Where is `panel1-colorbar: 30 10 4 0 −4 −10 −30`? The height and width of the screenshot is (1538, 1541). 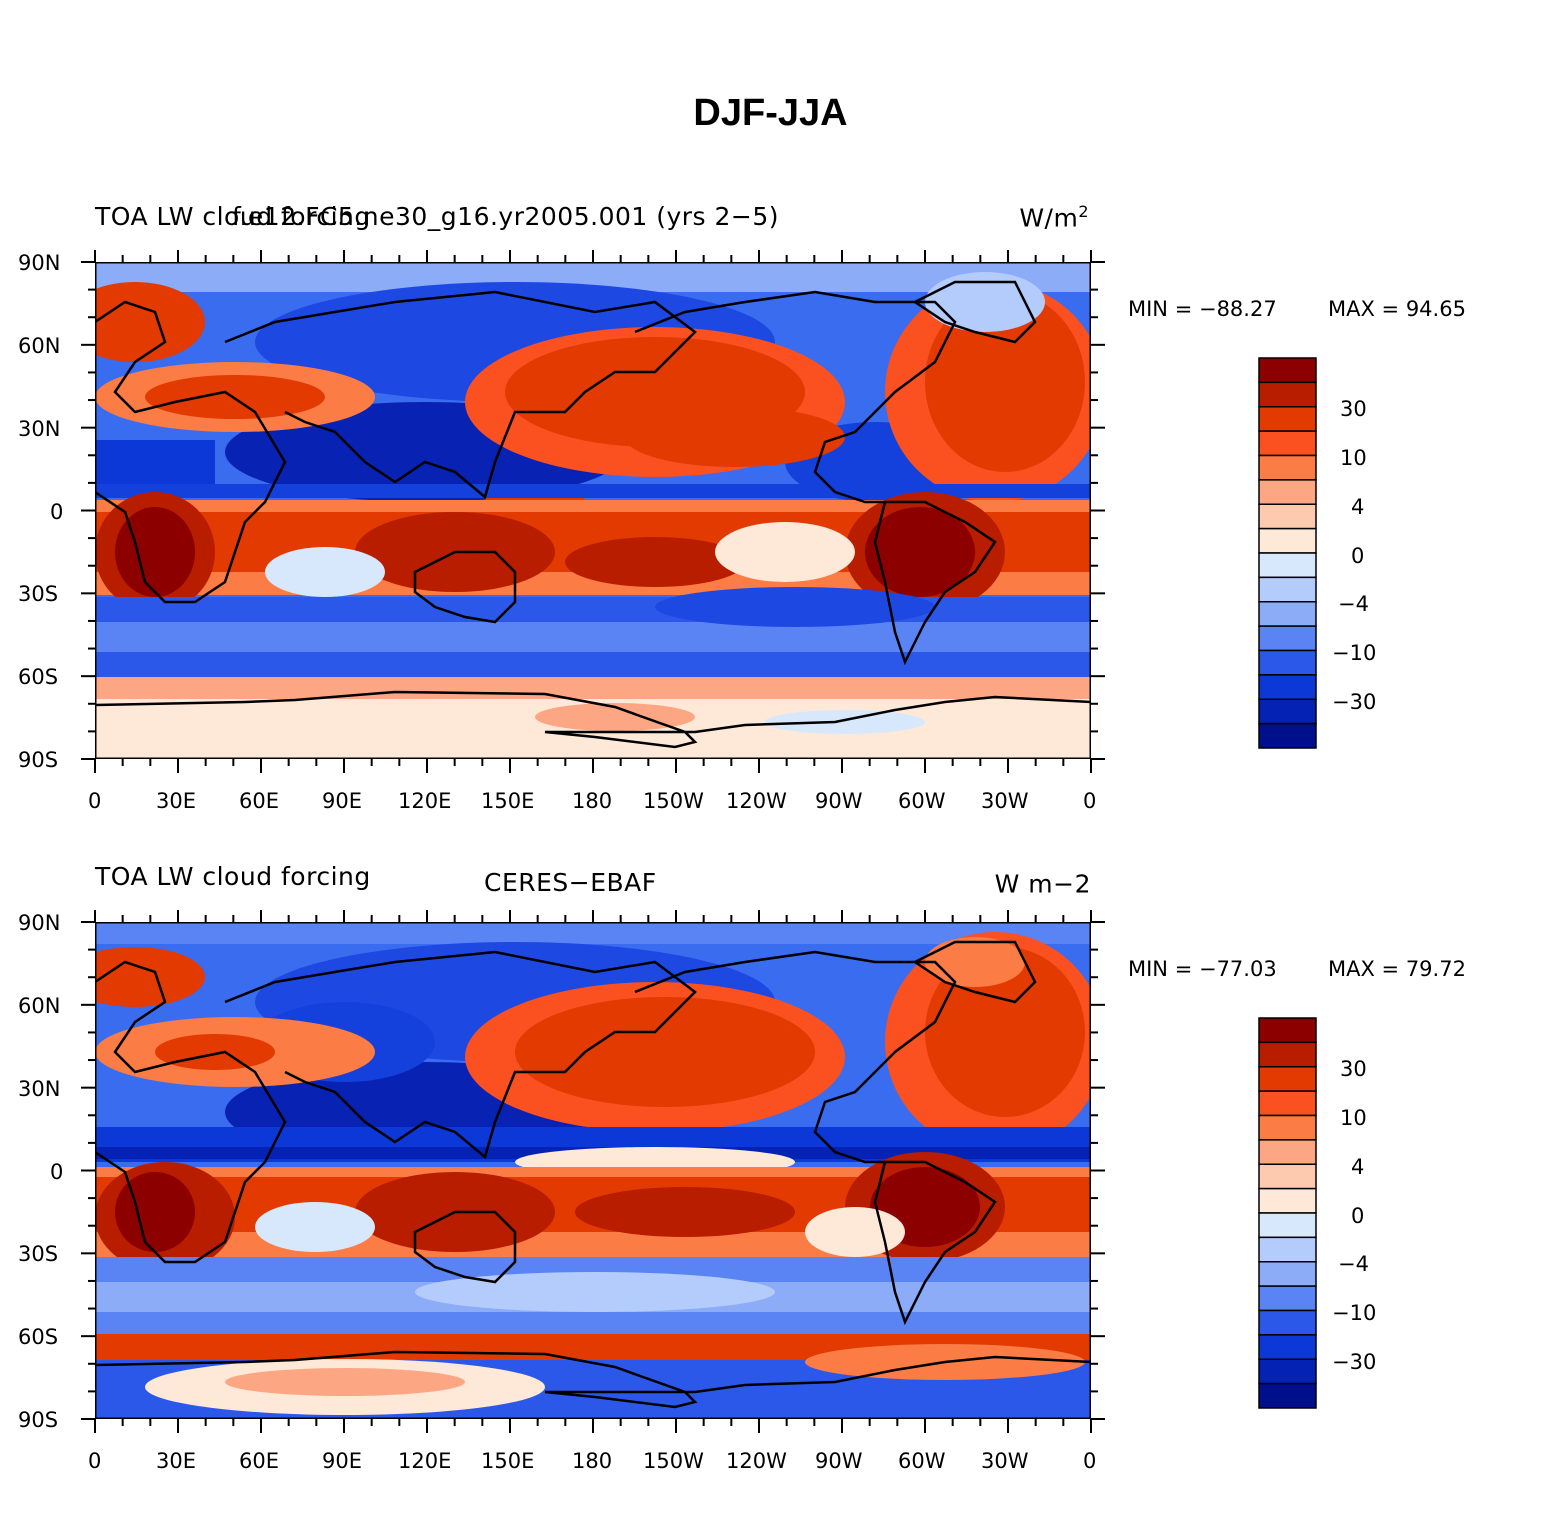 panel1-colorbar: 30 10 4 0 −4 −10 −30 is located at coordinates (1317, 553).